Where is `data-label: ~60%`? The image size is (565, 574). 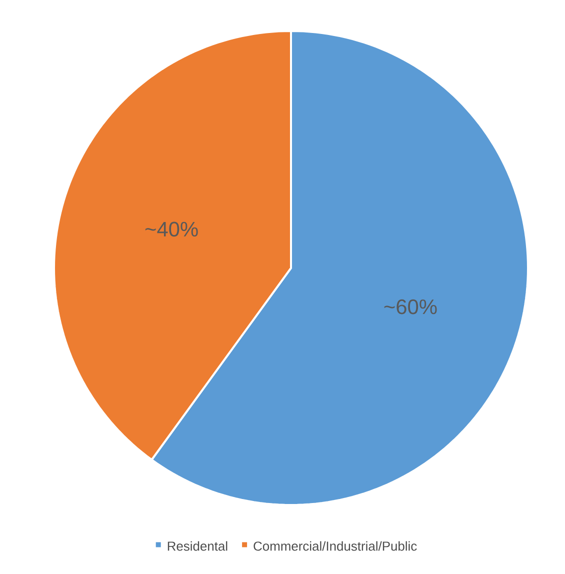 data-label: ~60% is located at coordinates (410, 306).